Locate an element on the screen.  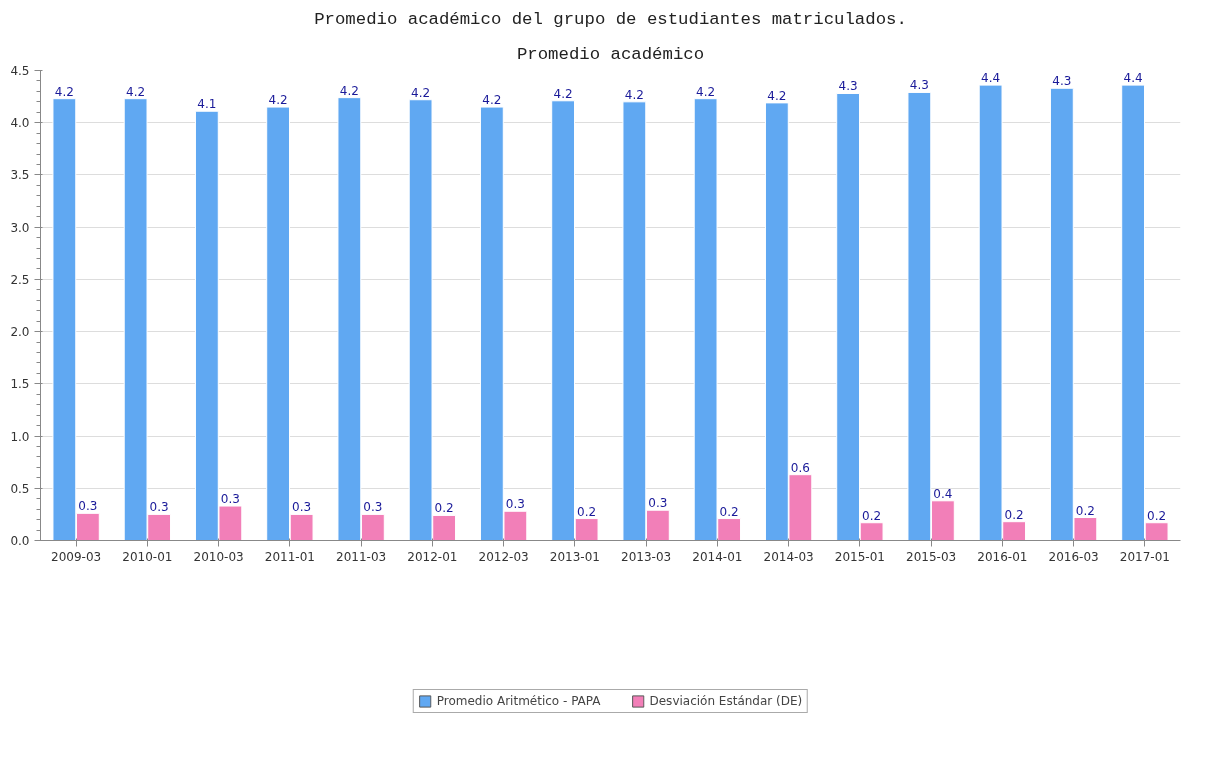
legend-label: Promedio Aritmético - PAPA is located at coordinates (518, 701).